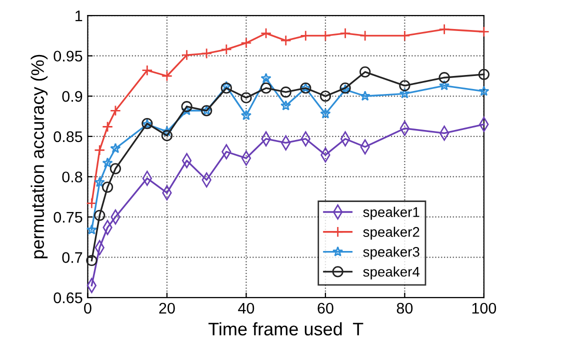 This screenshot has height=346, width=566. Describe the element at coordinates (167, 308) in the screenshot. I see `x-tick-label: 20` at that location.